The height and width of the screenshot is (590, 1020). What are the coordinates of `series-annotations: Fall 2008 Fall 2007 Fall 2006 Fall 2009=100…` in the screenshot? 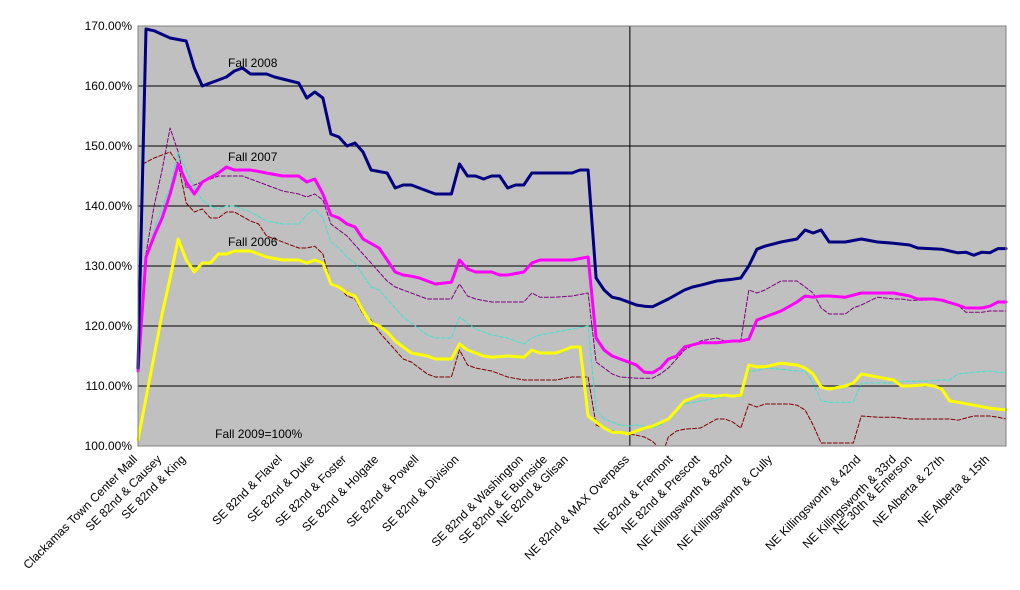 It's located at (258, 248).